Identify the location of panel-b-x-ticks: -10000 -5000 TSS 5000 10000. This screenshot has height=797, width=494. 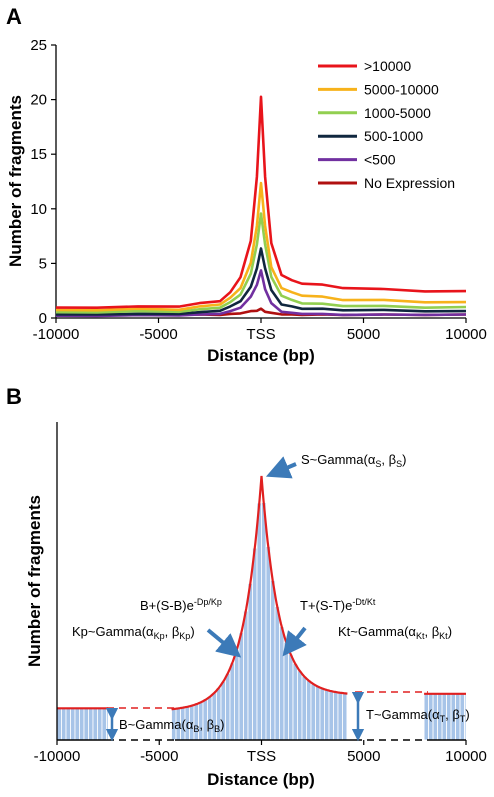
(260, 752).